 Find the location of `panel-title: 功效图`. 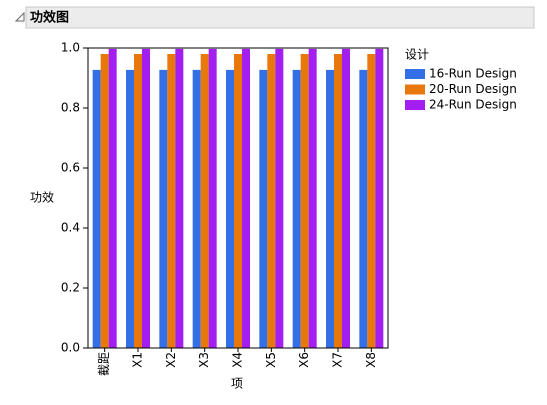

panel-title: 功效图 is located at coordinates (49, 18).